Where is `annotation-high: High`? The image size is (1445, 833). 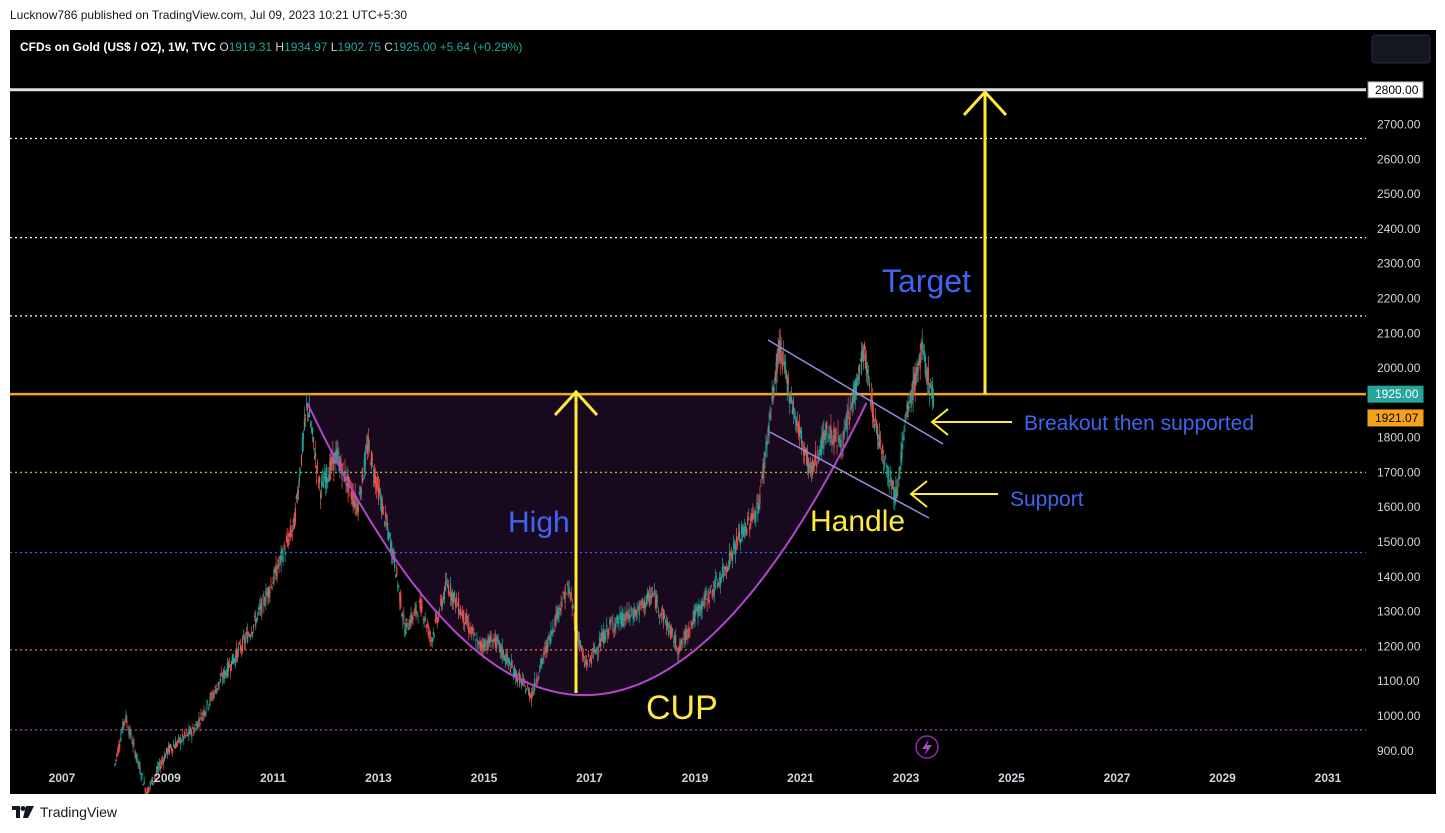 annotation-high: High is located at coordinates (539, 522).